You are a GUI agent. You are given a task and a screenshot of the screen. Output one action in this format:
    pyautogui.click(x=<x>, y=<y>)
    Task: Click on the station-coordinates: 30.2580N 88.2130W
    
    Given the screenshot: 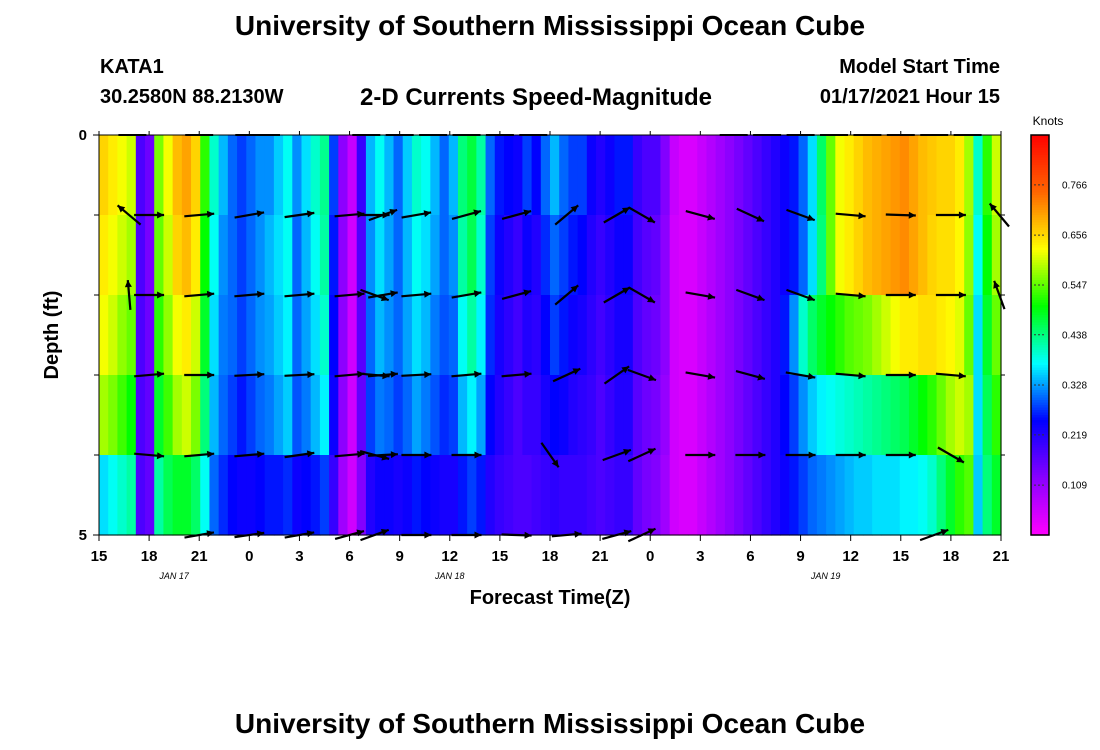 What is the action you would take?
    pyautogui.click(x=192, y=97)
    